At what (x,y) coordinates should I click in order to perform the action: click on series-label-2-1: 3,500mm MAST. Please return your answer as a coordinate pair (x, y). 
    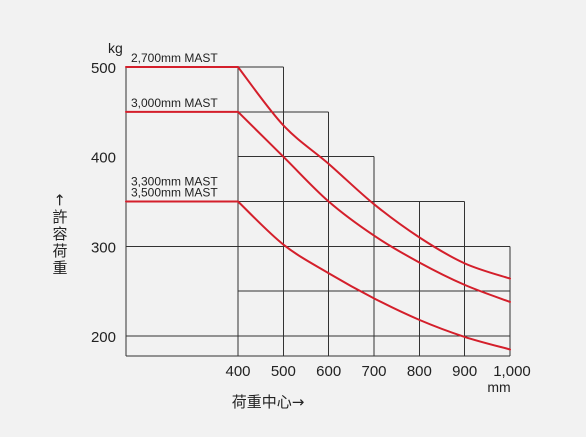
    Looking at the image, I should click on (174, 193).